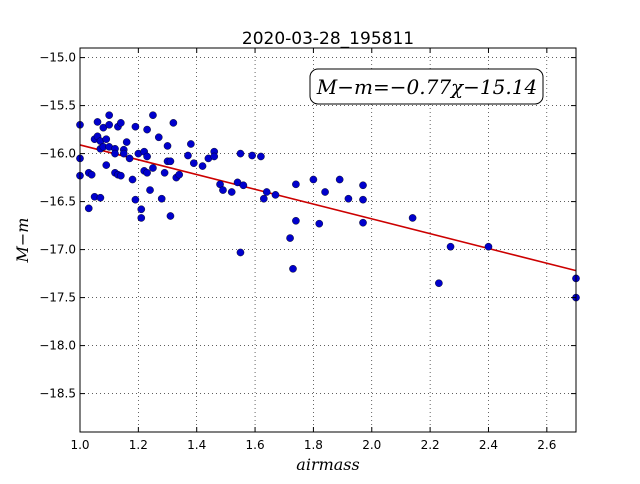  Describe the element at coordinates (371, 445) in the screenshot. I see `x-tick-label: 2.0` at that location.